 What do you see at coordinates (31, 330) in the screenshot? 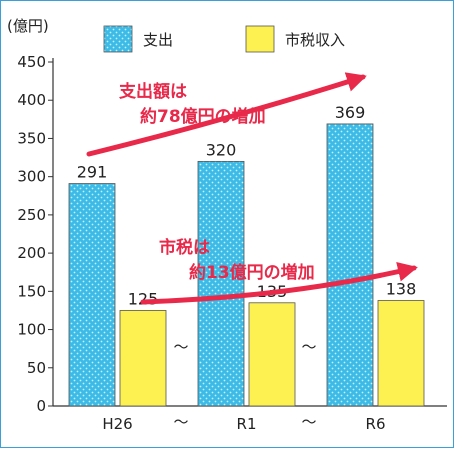
I see `y-tick-label: 100` at bounding box center [31, 330].